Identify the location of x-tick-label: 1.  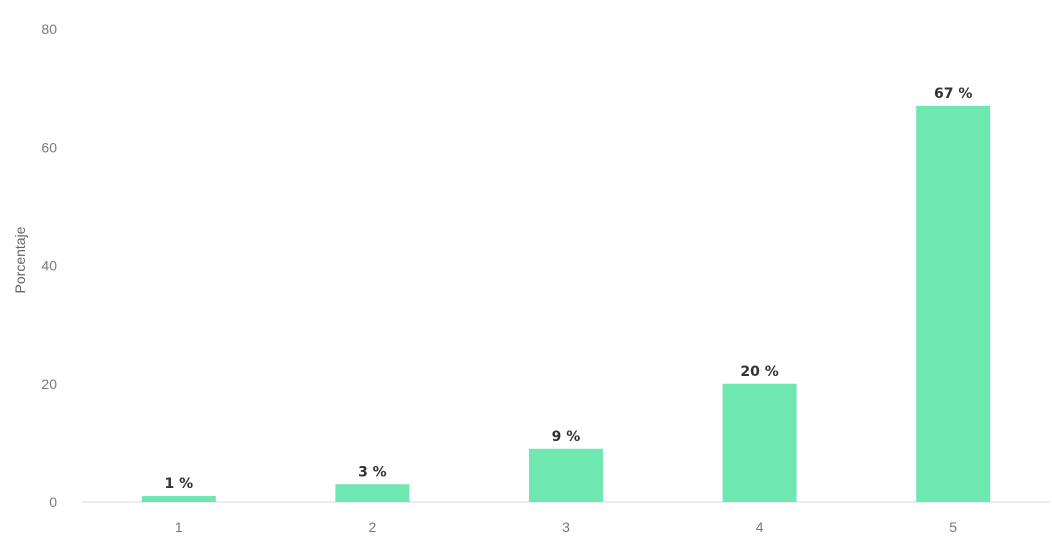
(179, 527).